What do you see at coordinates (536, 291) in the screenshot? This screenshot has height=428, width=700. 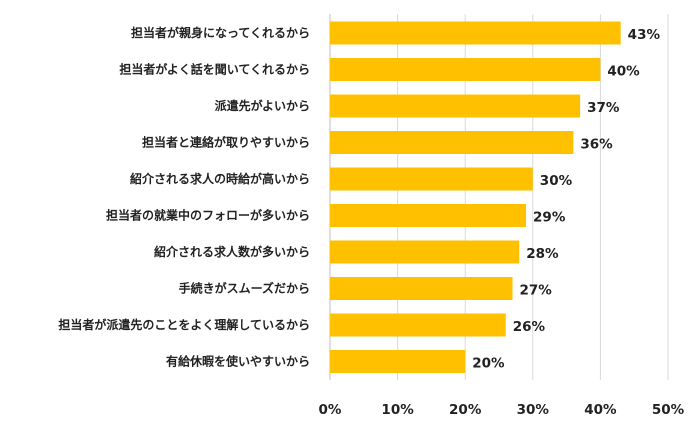 I see `data-label: 27%` at bounding box center [536, 291].